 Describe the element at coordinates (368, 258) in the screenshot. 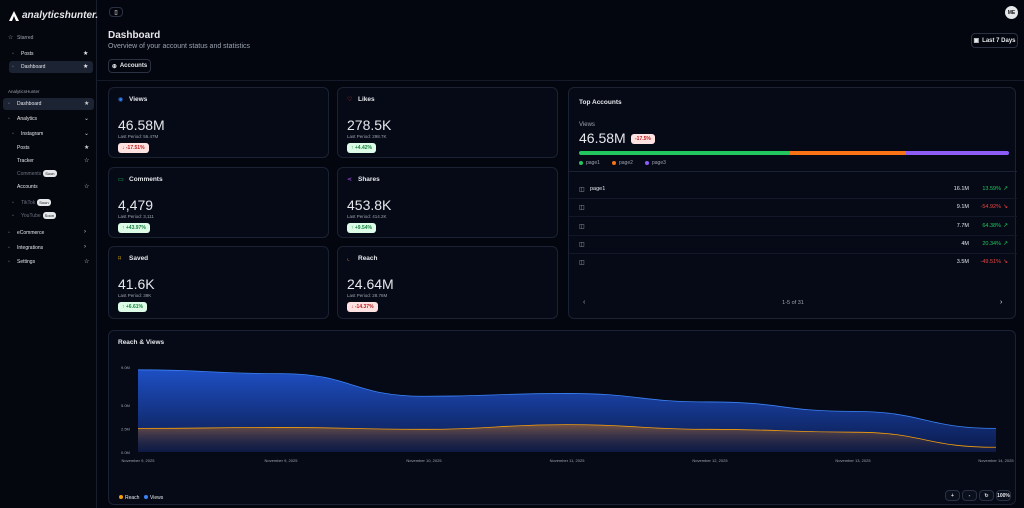

I see `card-title: Reach` at that location.